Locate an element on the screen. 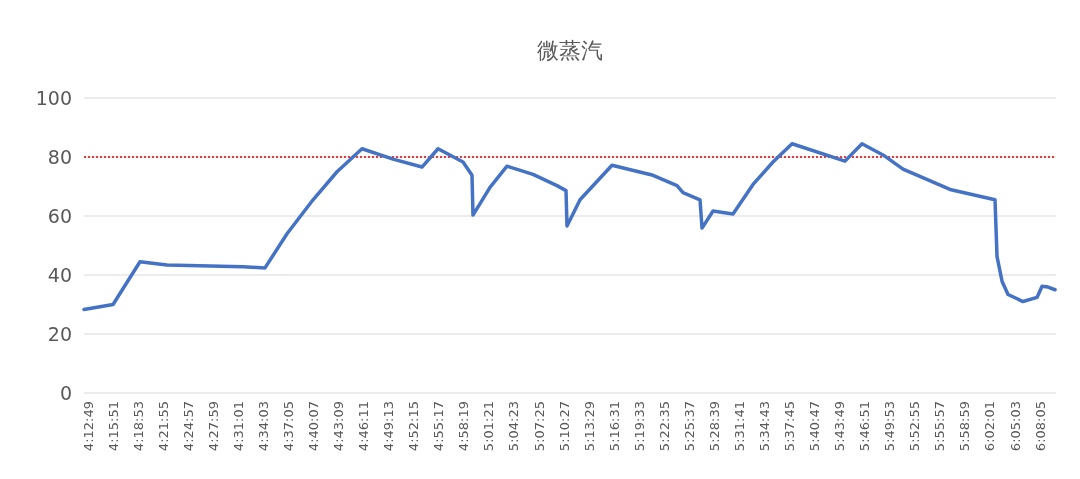 This screenshot has height=479, width=1080. x-tick-label: 5:49:53 is located at coordinates (890, 426).